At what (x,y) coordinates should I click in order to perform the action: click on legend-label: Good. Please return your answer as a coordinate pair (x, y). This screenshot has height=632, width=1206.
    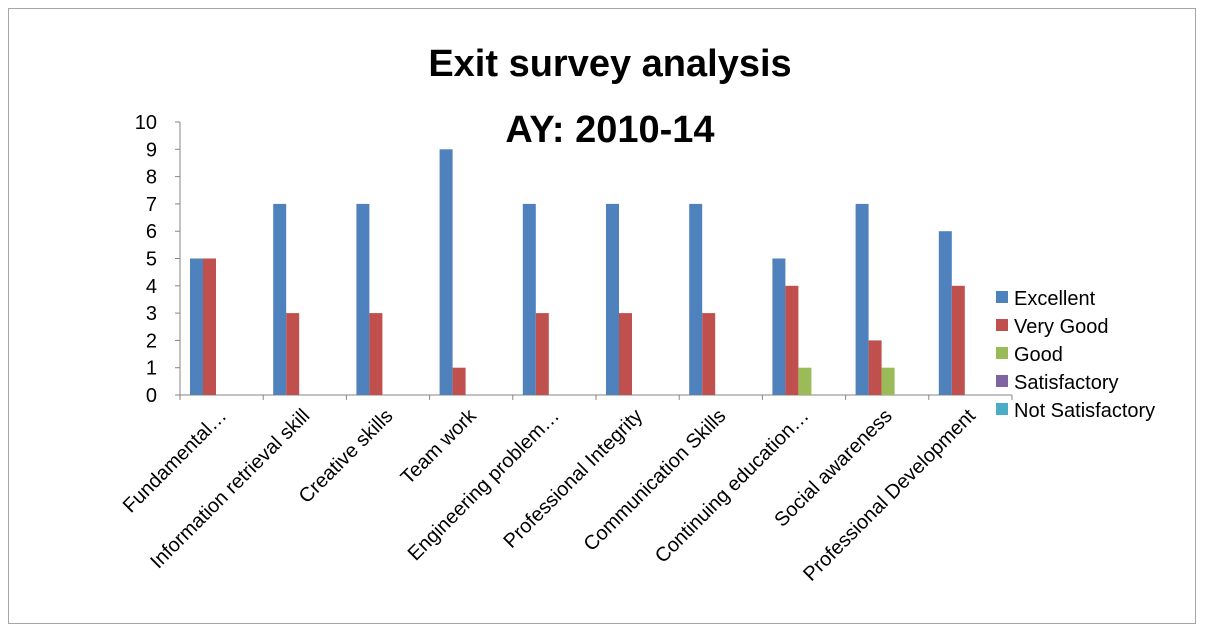
    Looking at the image, I should click on (1038, 355).